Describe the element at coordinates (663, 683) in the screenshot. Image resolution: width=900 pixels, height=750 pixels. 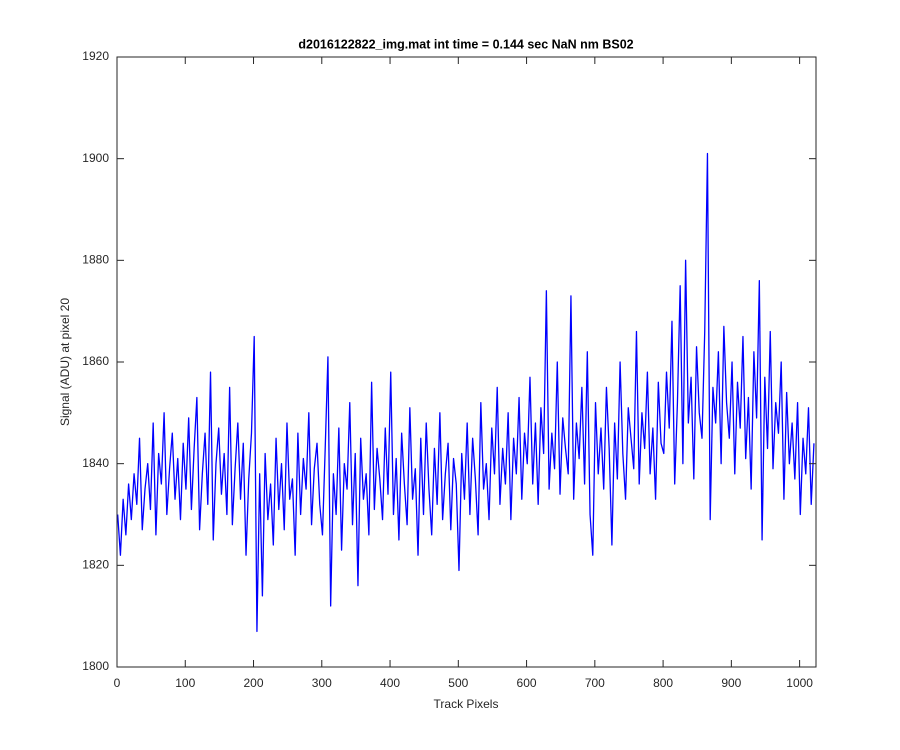
I see `x-tick-label: 800` at that location.